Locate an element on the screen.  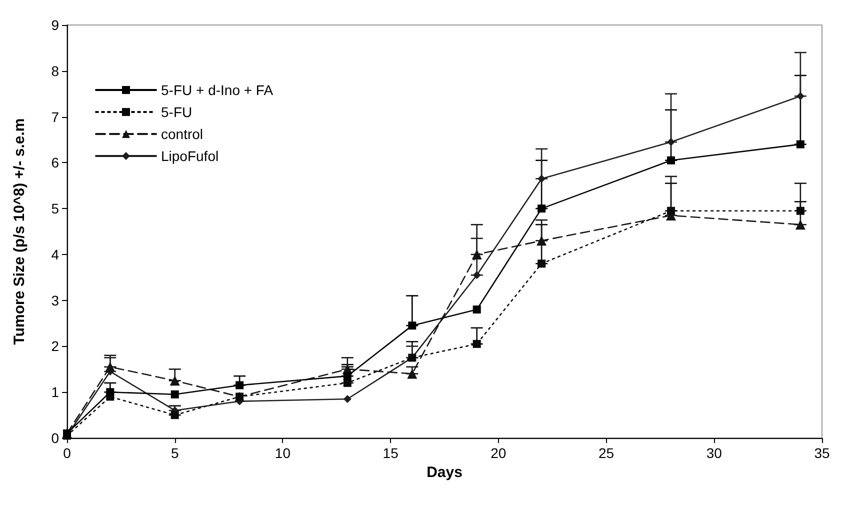
y-tick-label: 0 is located at coordinates (55, 438).